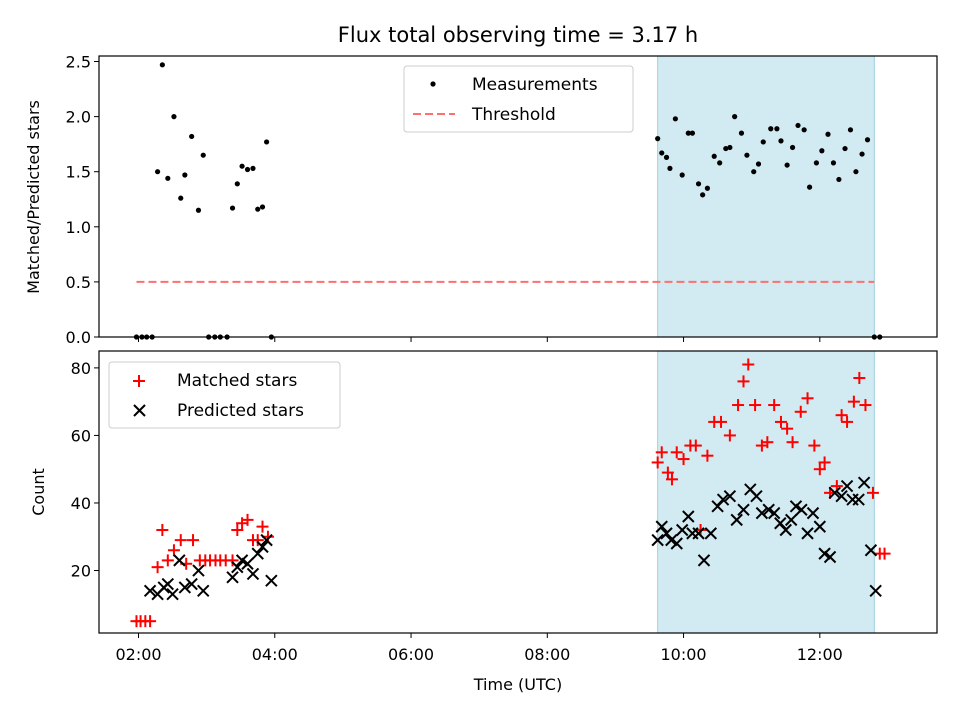 The width and height of the screenshot is (960, 720). What do you see at coordinates (237, 381) in the screenshot?
I see `legend-matched-label: Matched stars` at bounding box center [237, 381].